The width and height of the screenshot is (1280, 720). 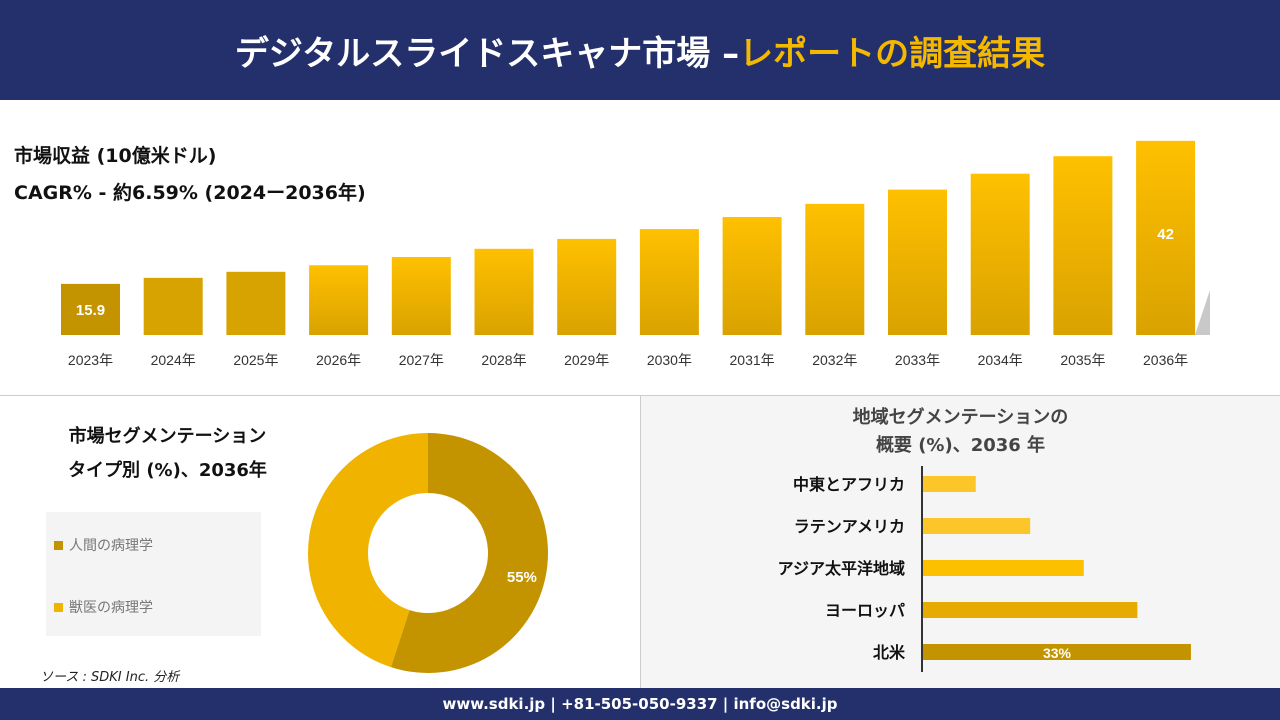 I want to click on year-tick-label: 2024年, so click(x=173, y=360).